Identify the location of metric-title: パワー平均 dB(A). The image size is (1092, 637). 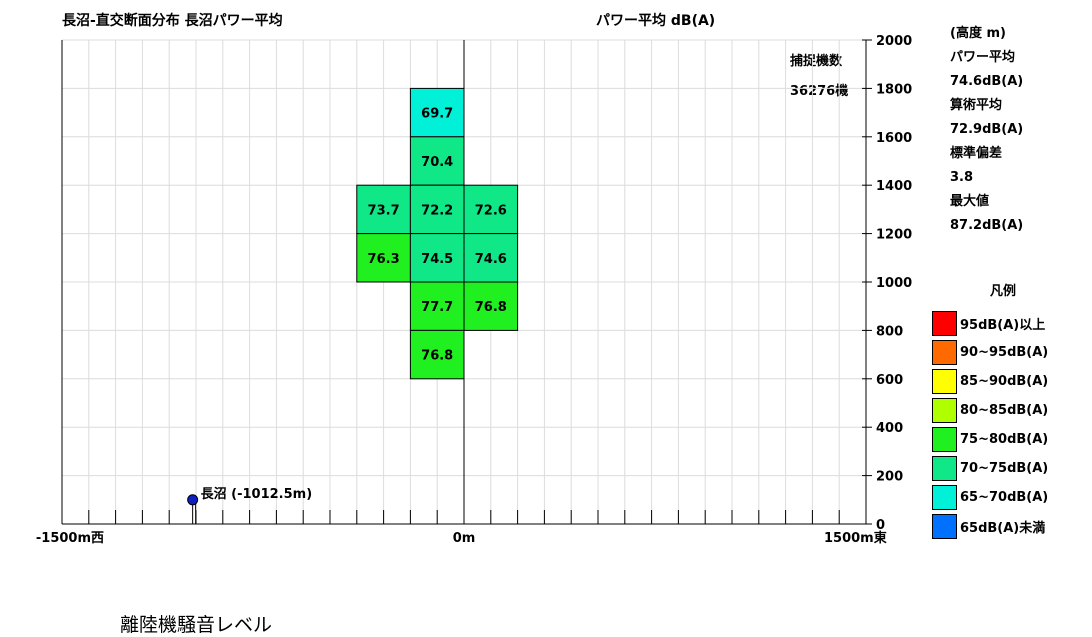
(656, 21).